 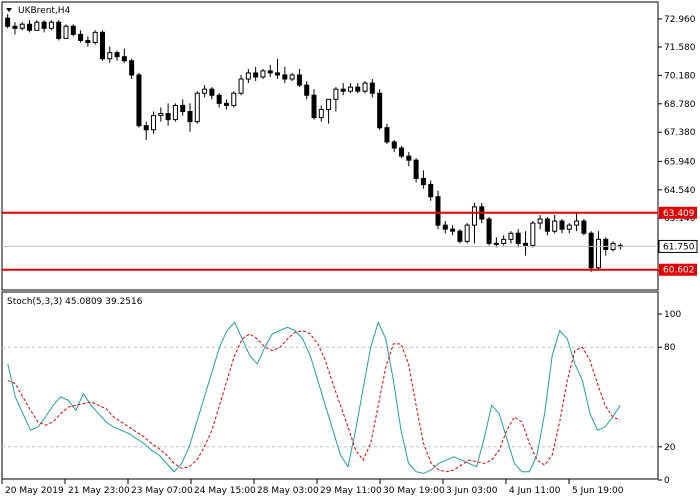 I want to click on time-tick-label: 29 May 11:00, so click(x=351, y=491).